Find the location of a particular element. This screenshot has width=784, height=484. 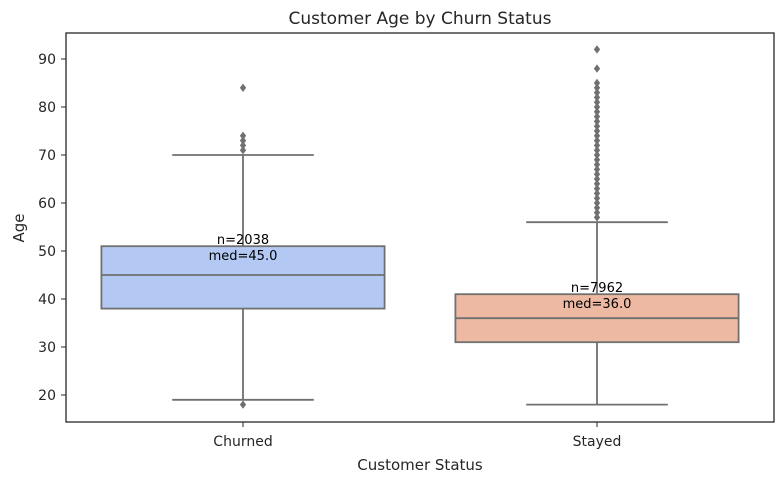

x-axis-label: Customer Status is located at coordinates (420, 465).